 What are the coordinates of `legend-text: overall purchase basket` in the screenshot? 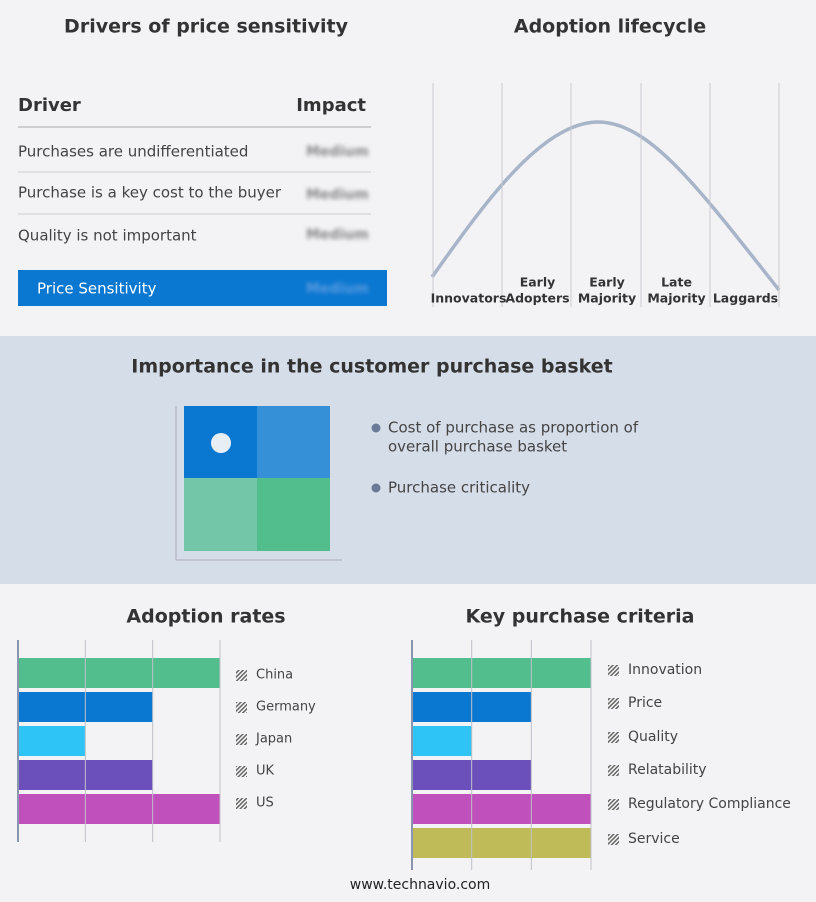 It's located at (477, 447).